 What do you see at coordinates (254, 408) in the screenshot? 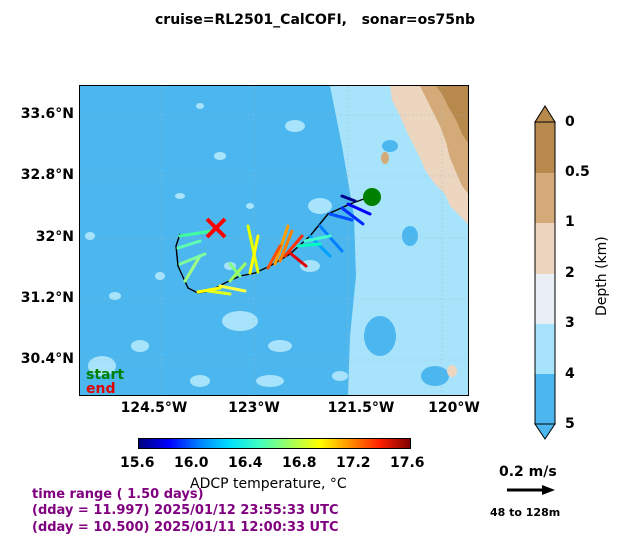
I see `lon-tick-label: 123°W` at bounding box center [254, 408].